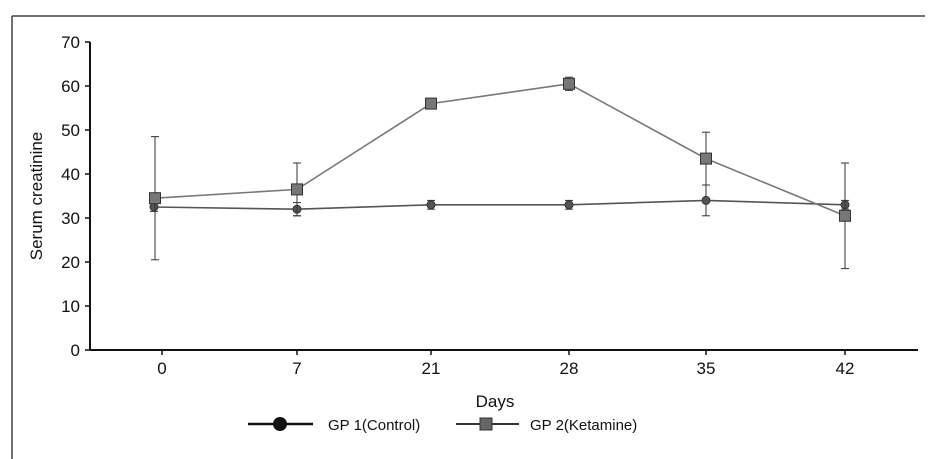 The image size is (930, 459). What do you see at coordinates (70, 306) in the screenshot?
I see `y-tick-label: 10` at bounding box center [70, 306].